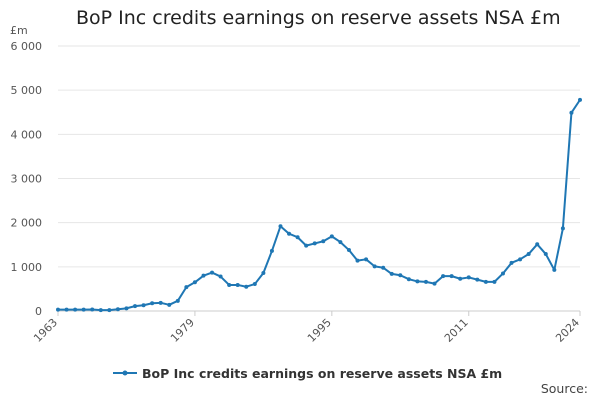 The width and height of the screenshot is (600, 400). Describe the element at coordinates (27, 90) in the screenshot. I see `y-tick-label: 5 000` at that location.